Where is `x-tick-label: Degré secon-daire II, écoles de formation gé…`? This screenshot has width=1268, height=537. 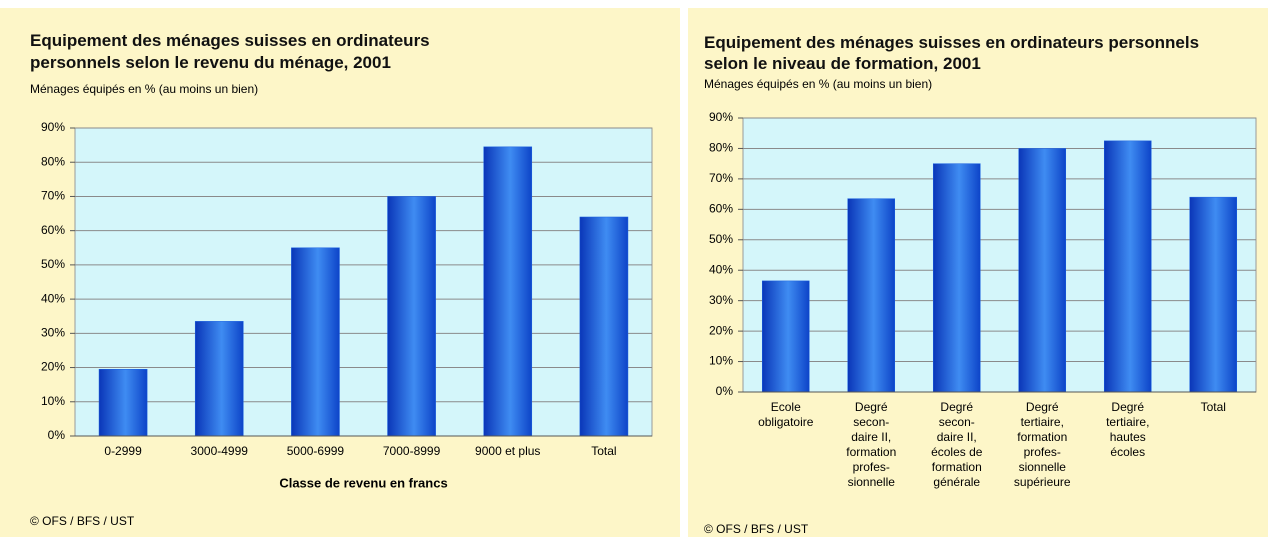 x-tick-label: Degré secon-daire II, écoles de formation gé… is located at coordinates (957, 444).